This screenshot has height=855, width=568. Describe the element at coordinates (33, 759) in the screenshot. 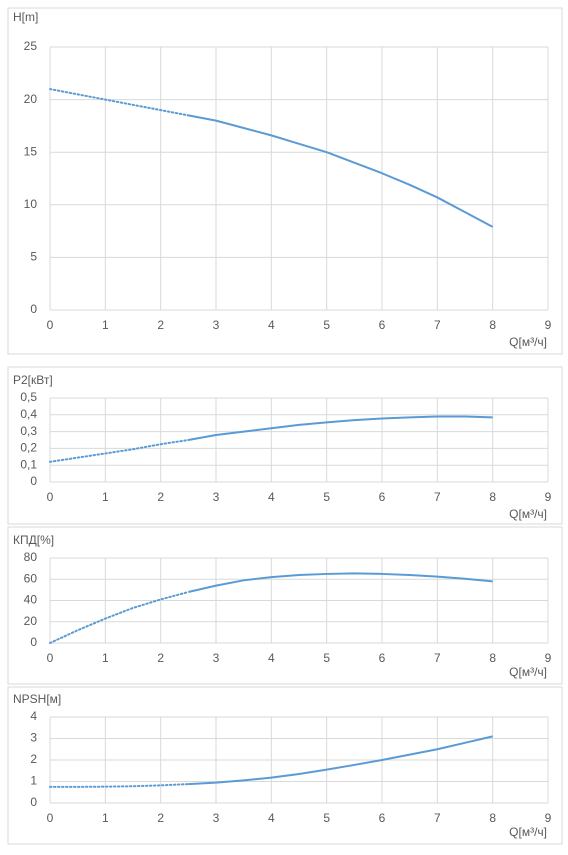

I see `y-tick-label: 2` at that location.